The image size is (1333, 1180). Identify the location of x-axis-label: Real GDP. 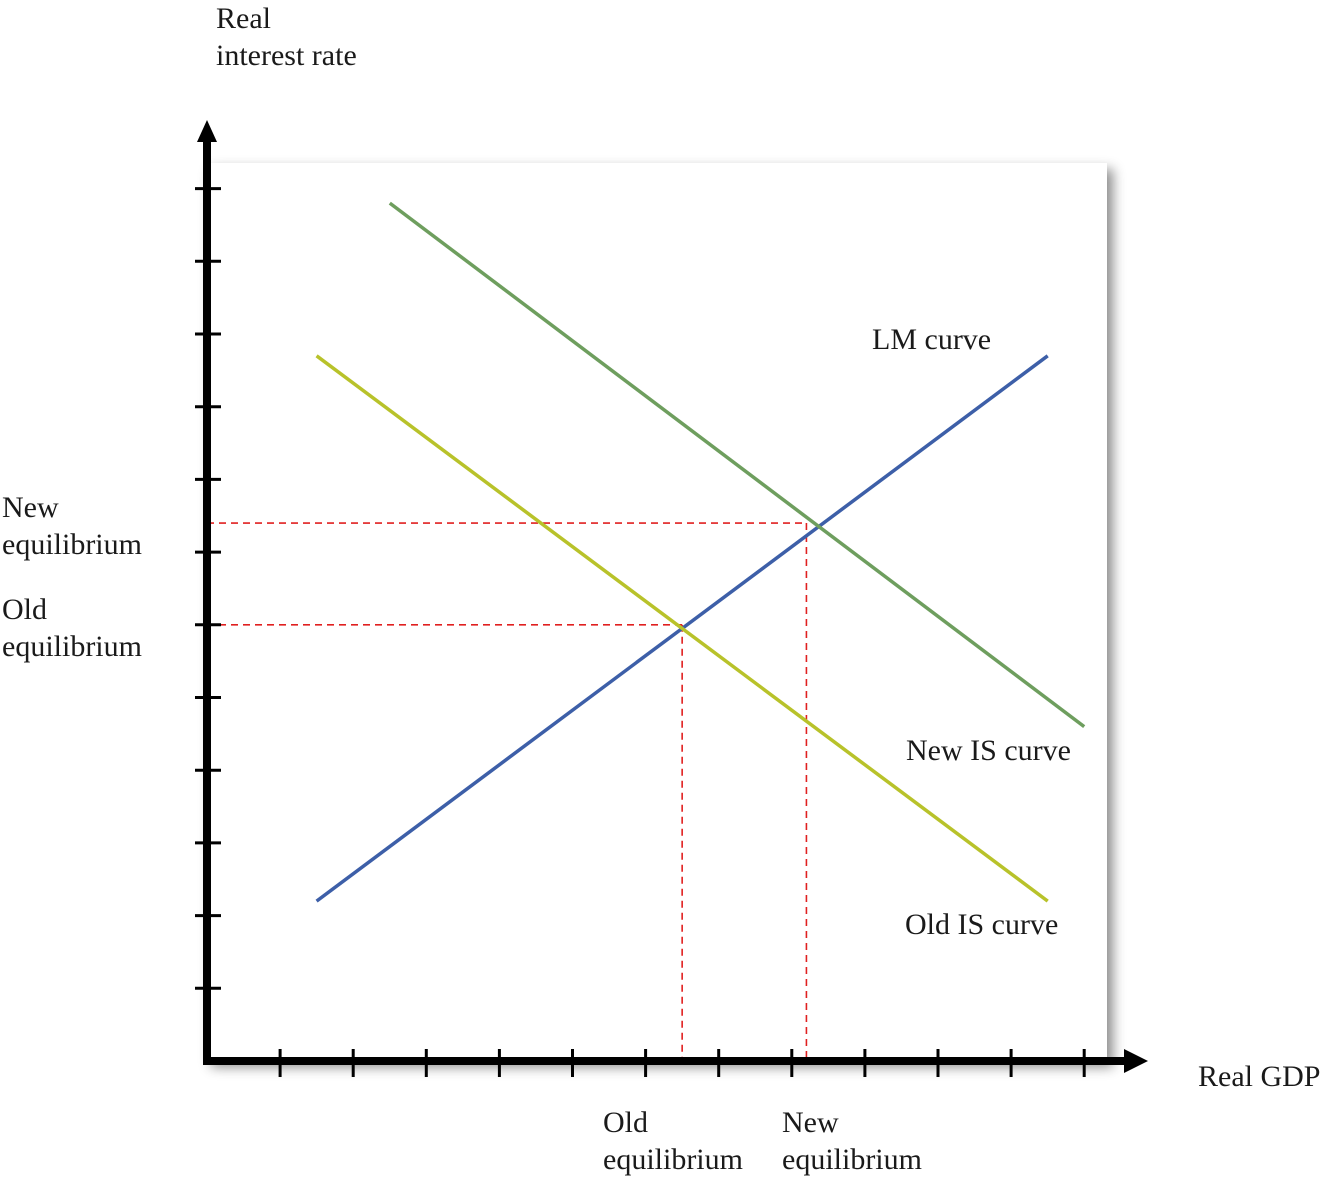
(1259, 1076).